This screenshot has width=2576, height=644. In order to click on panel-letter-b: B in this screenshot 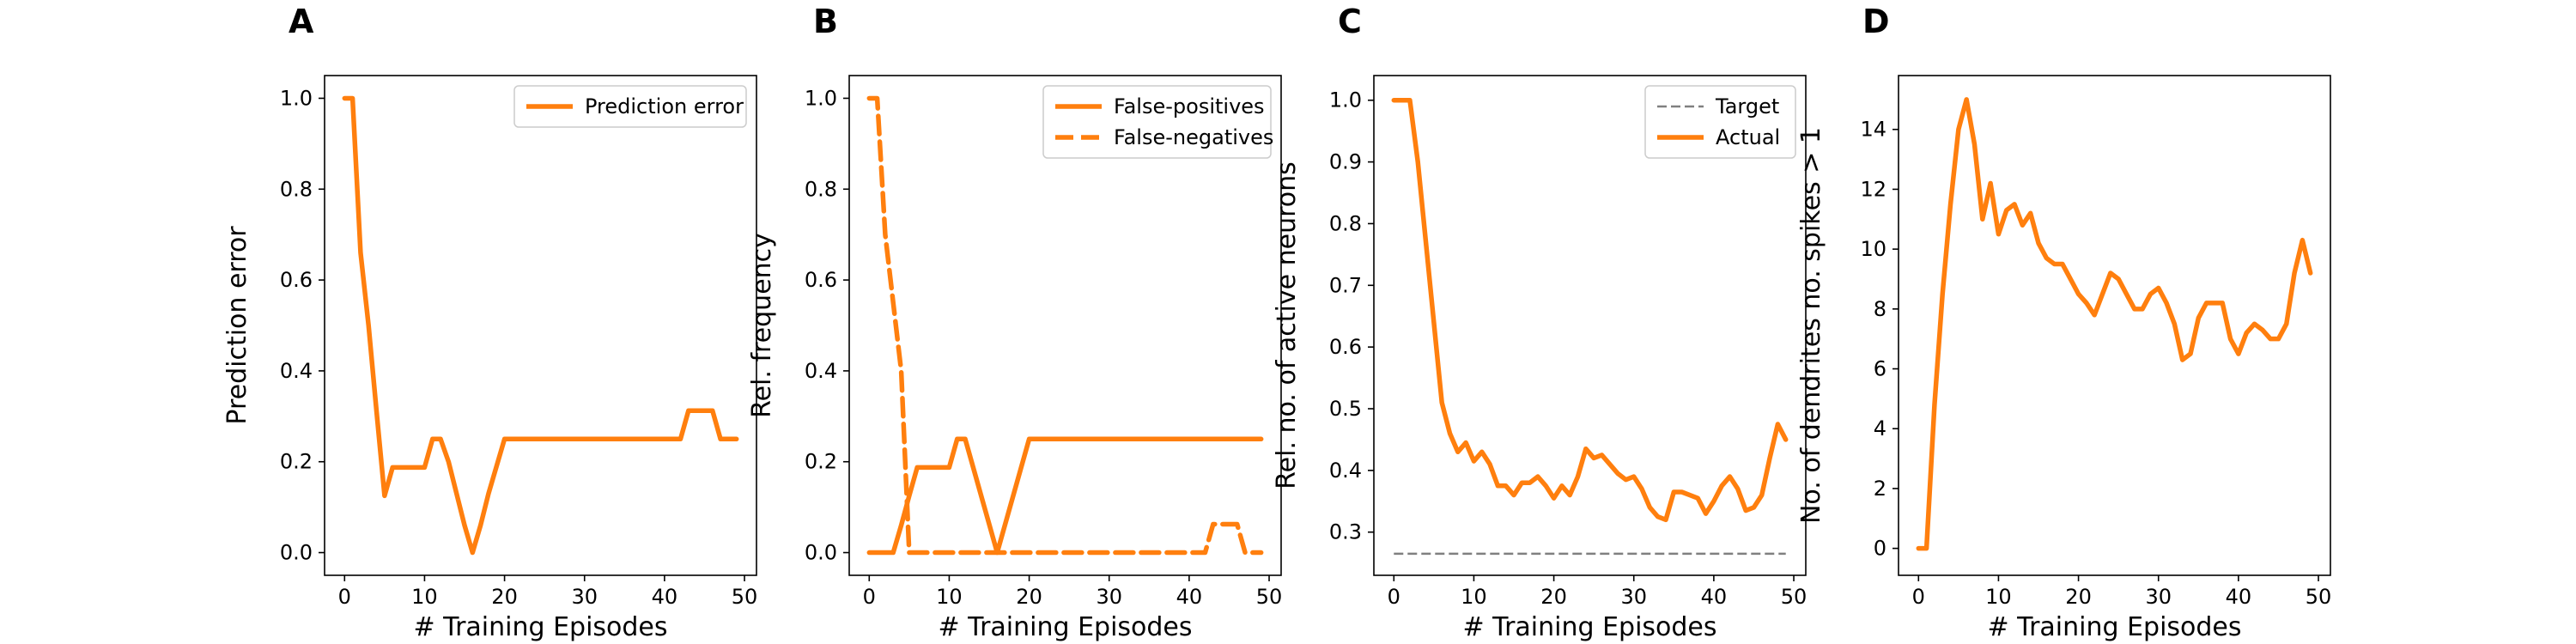, I will do `click(825, 21)`.